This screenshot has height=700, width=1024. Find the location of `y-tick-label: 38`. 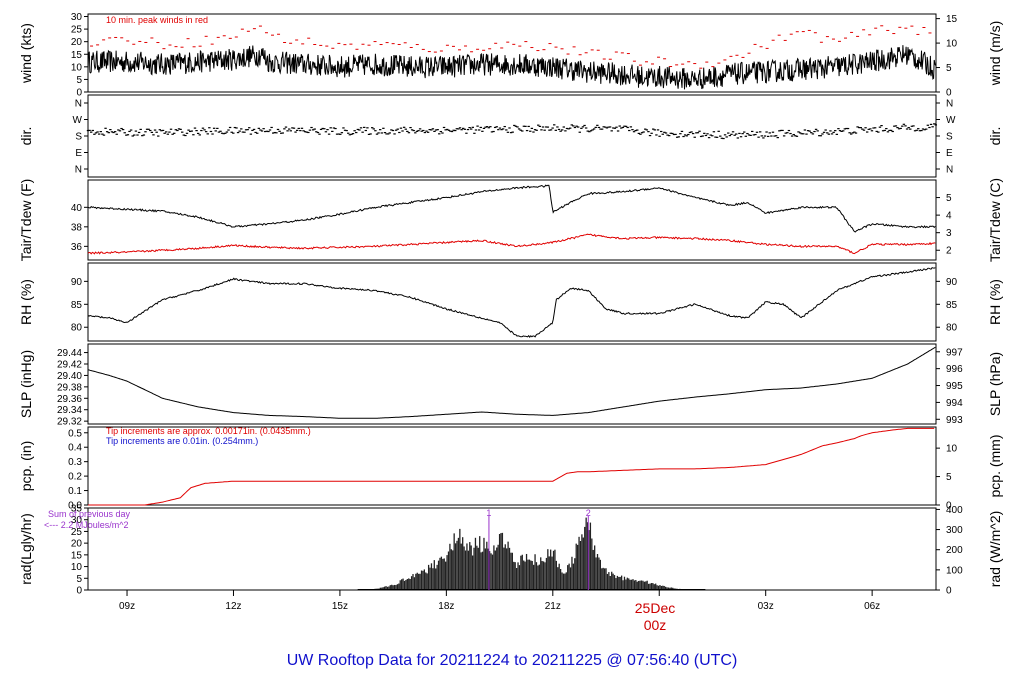

y-tick-label: 38 is located at coordinates (77, 227).